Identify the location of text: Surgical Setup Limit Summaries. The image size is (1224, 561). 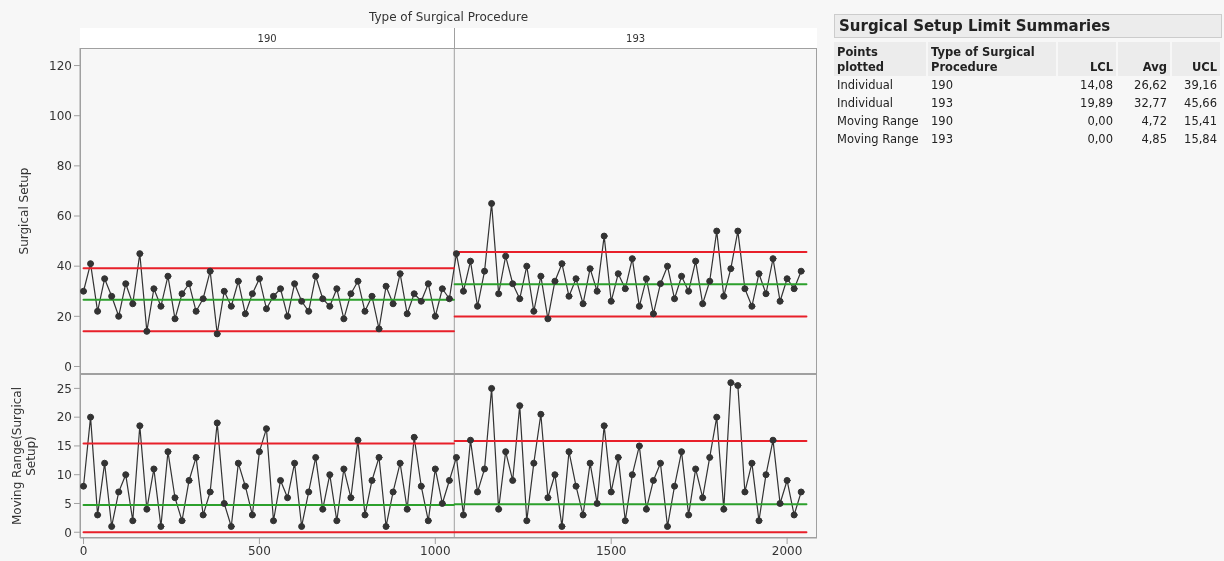
(1028, 26).